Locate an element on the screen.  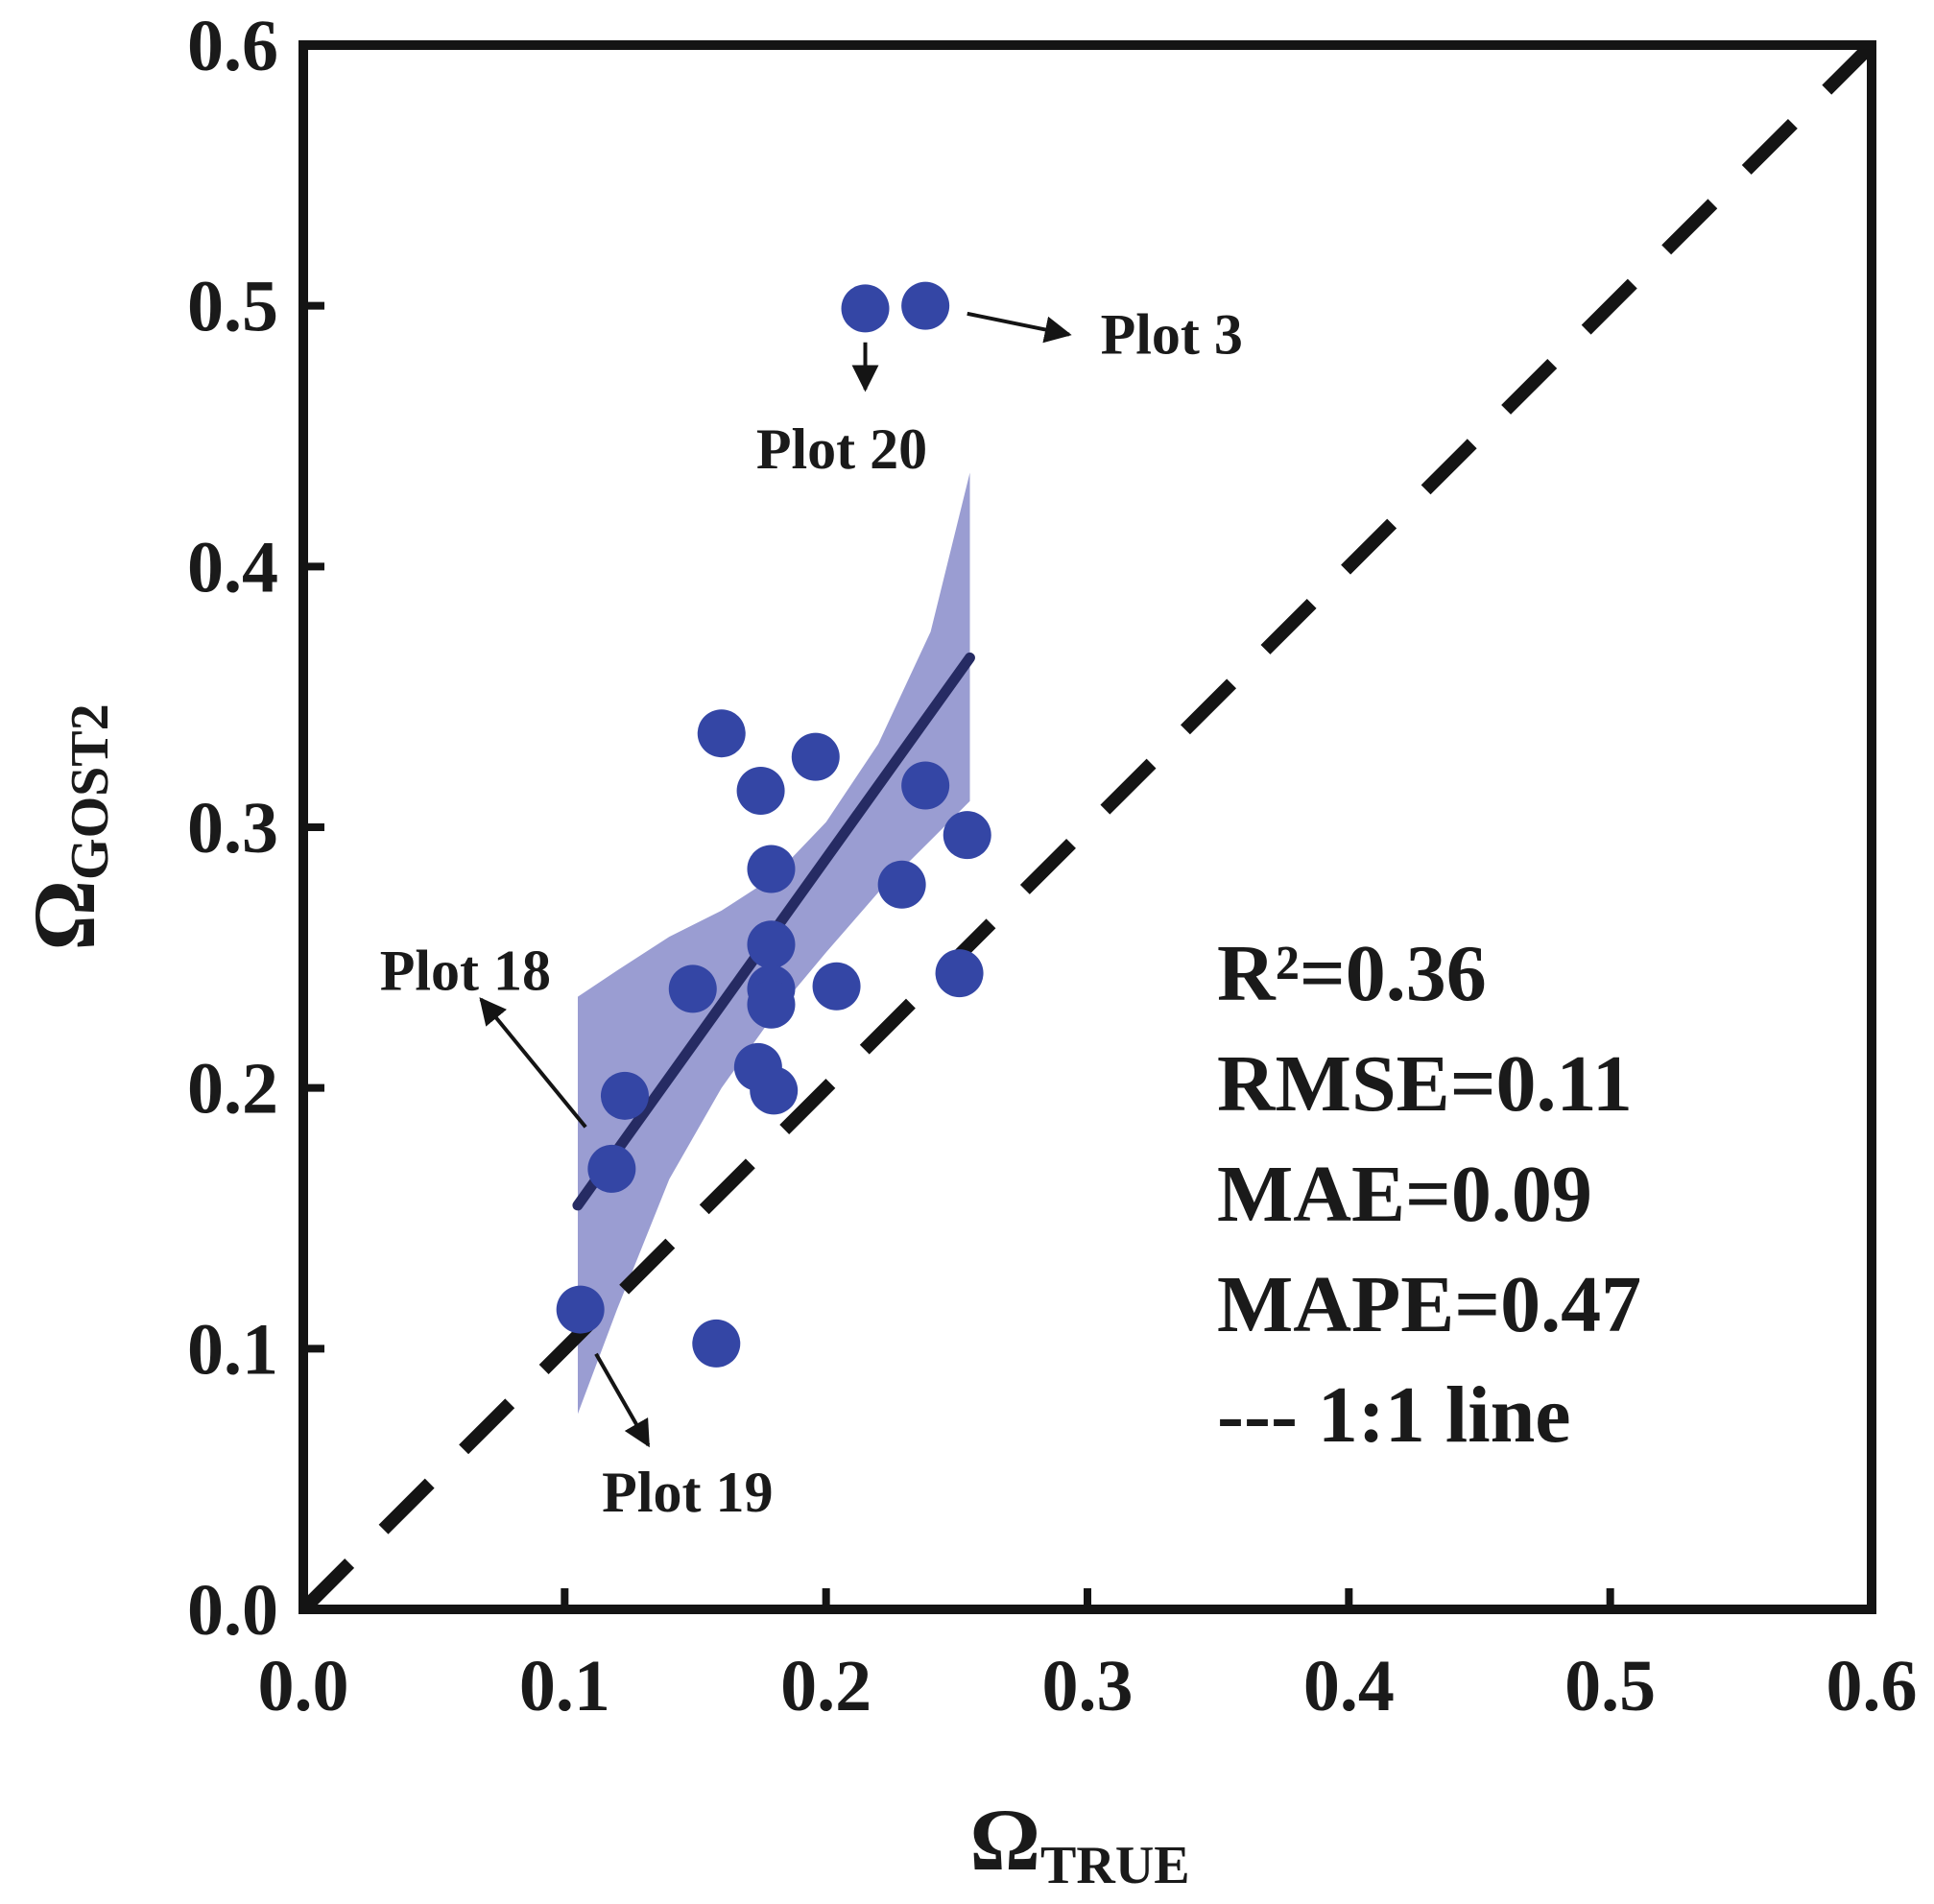
x-tick-label: 0.1 is located at coordinates (564, 1686).